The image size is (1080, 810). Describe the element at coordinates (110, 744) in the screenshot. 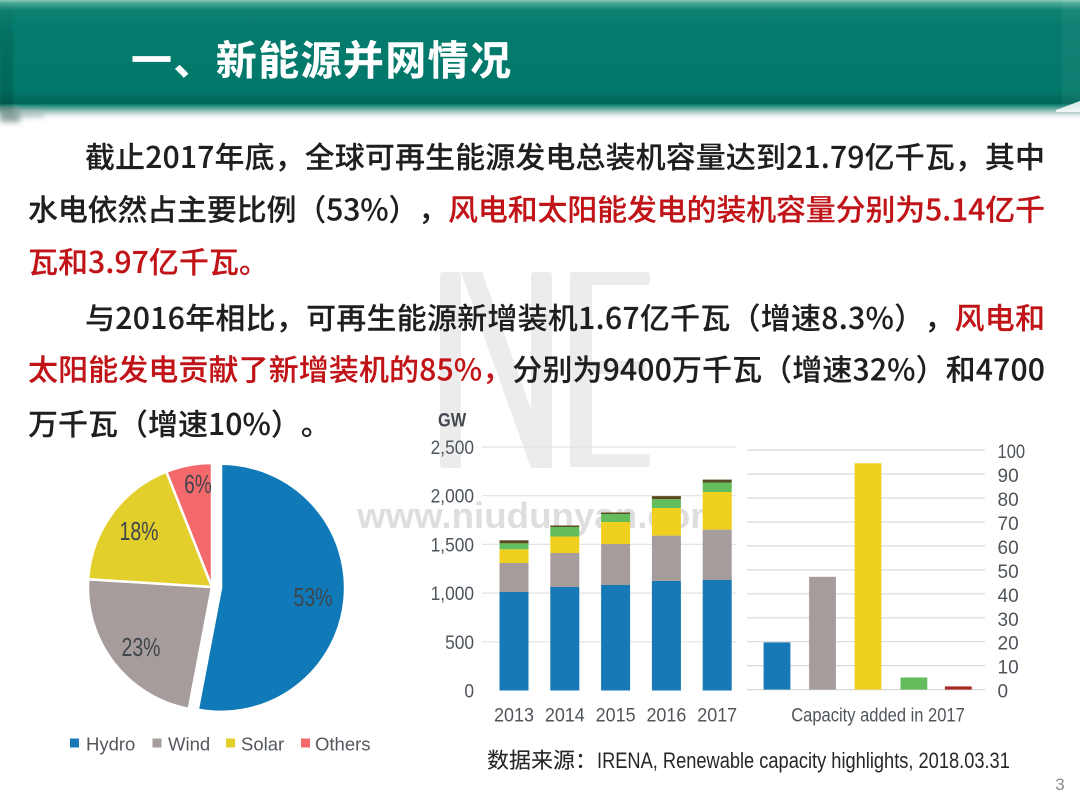

I see `svg-text: Hydro` at that location.